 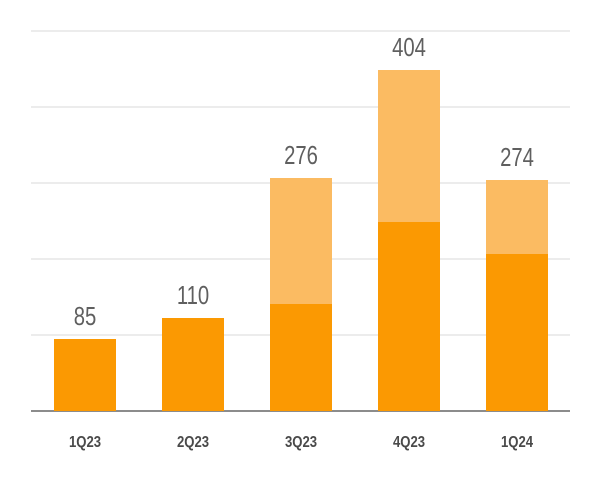 What do you see at coordinates (85, 316) in the screenshot?
I see `value-label: 85` at bounding box center [85, 316].